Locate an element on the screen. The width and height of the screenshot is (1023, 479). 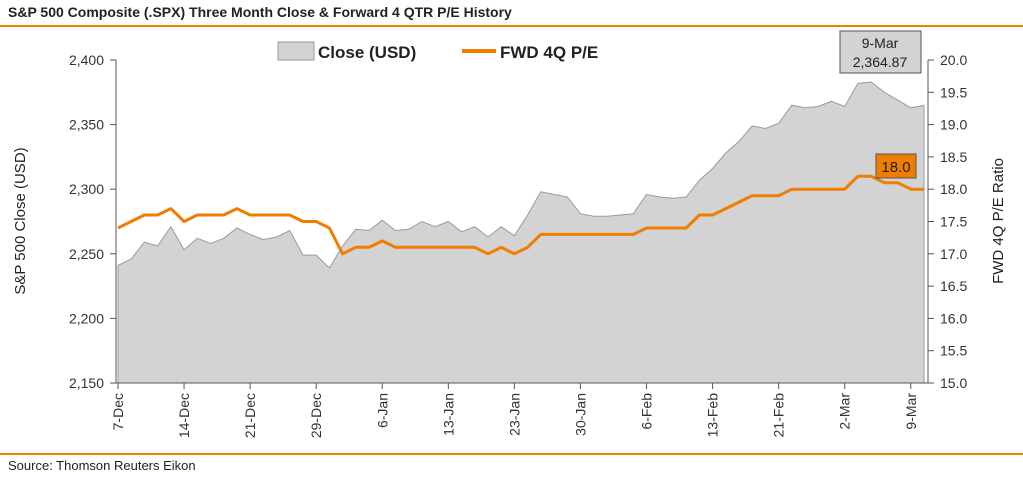
y2-tick-label: 15.5 is located at coordinates (953, 351).